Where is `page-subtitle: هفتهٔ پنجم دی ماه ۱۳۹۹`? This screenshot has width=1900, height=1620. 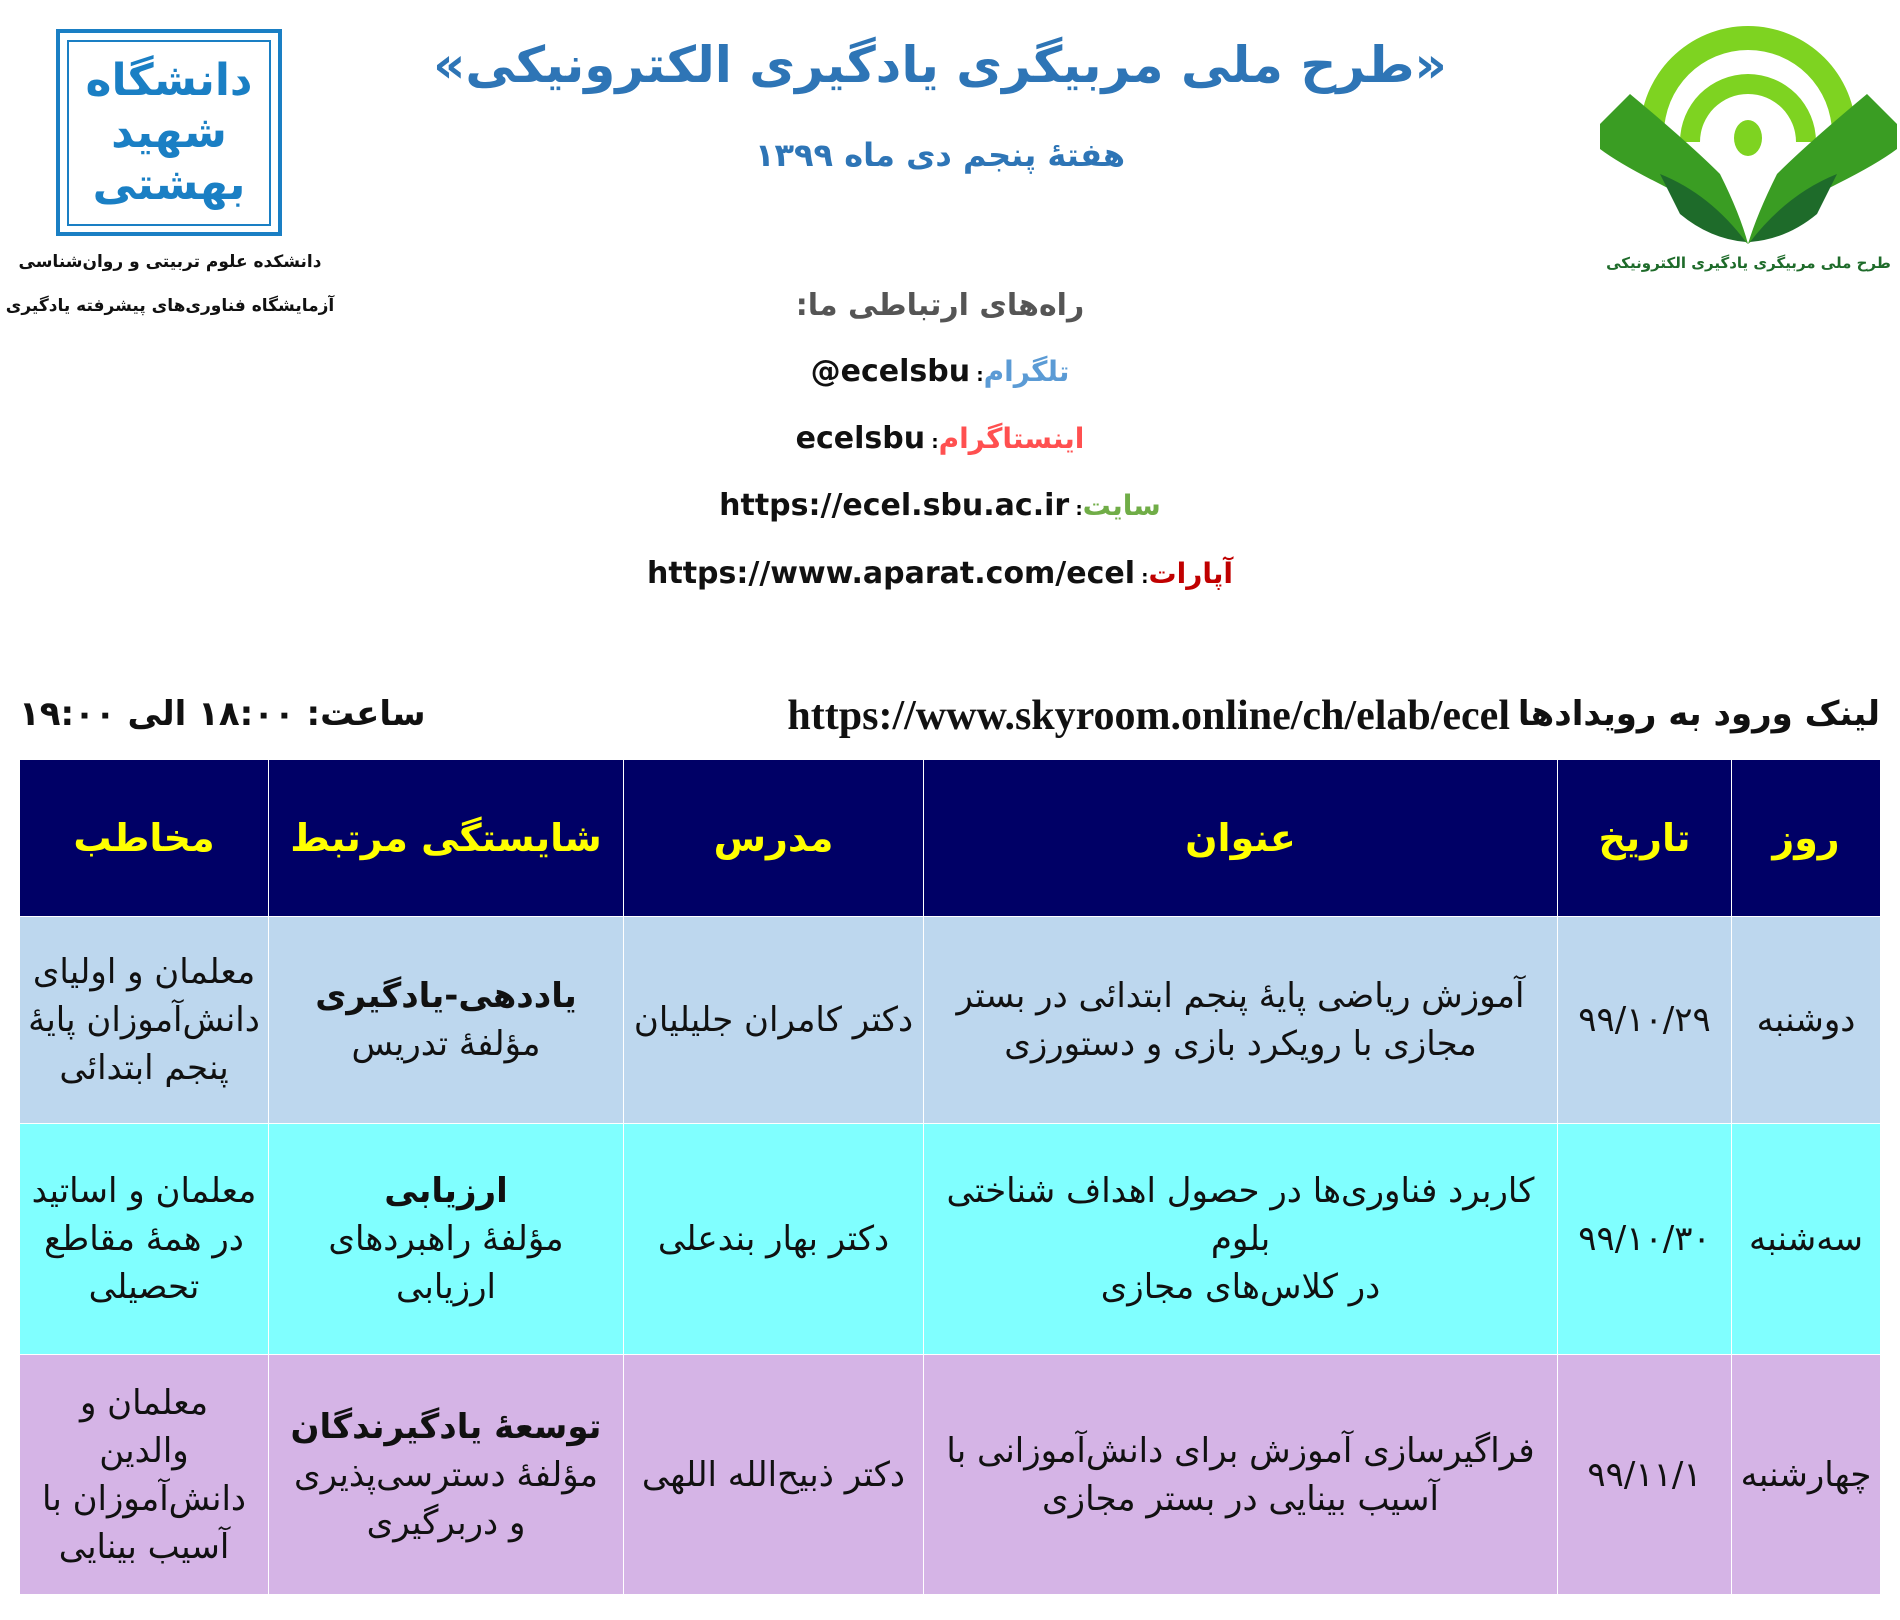 page-subtitle: هفتهٔ پنجم دی ماه ۱۳۹۹ is located at coordinates (940, 155).